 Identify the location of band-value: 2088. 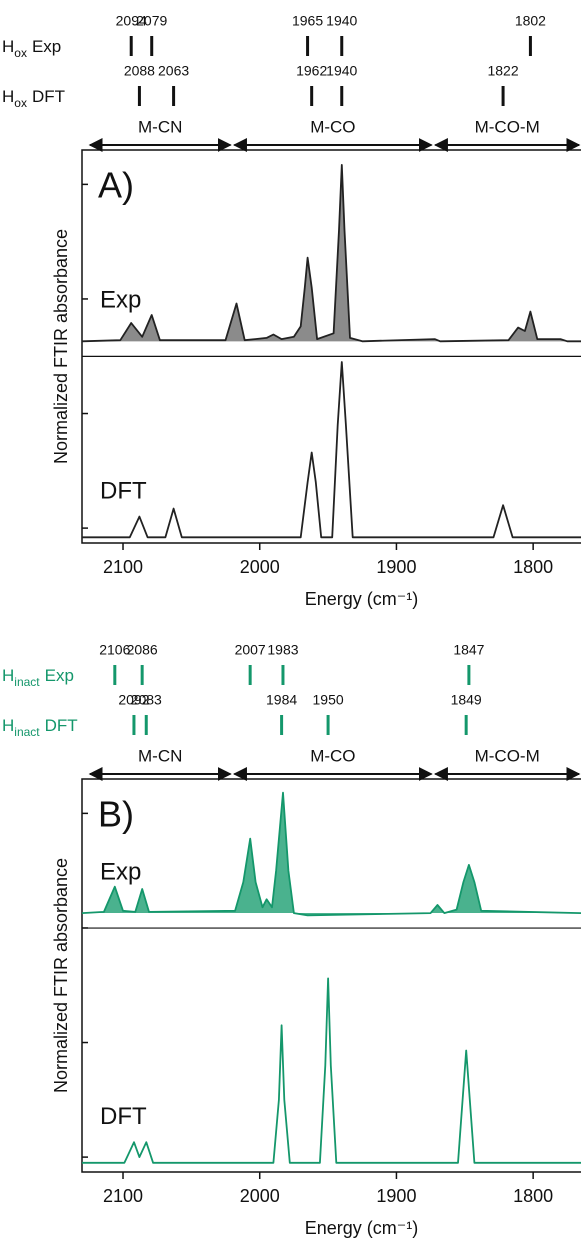
(139, 71).